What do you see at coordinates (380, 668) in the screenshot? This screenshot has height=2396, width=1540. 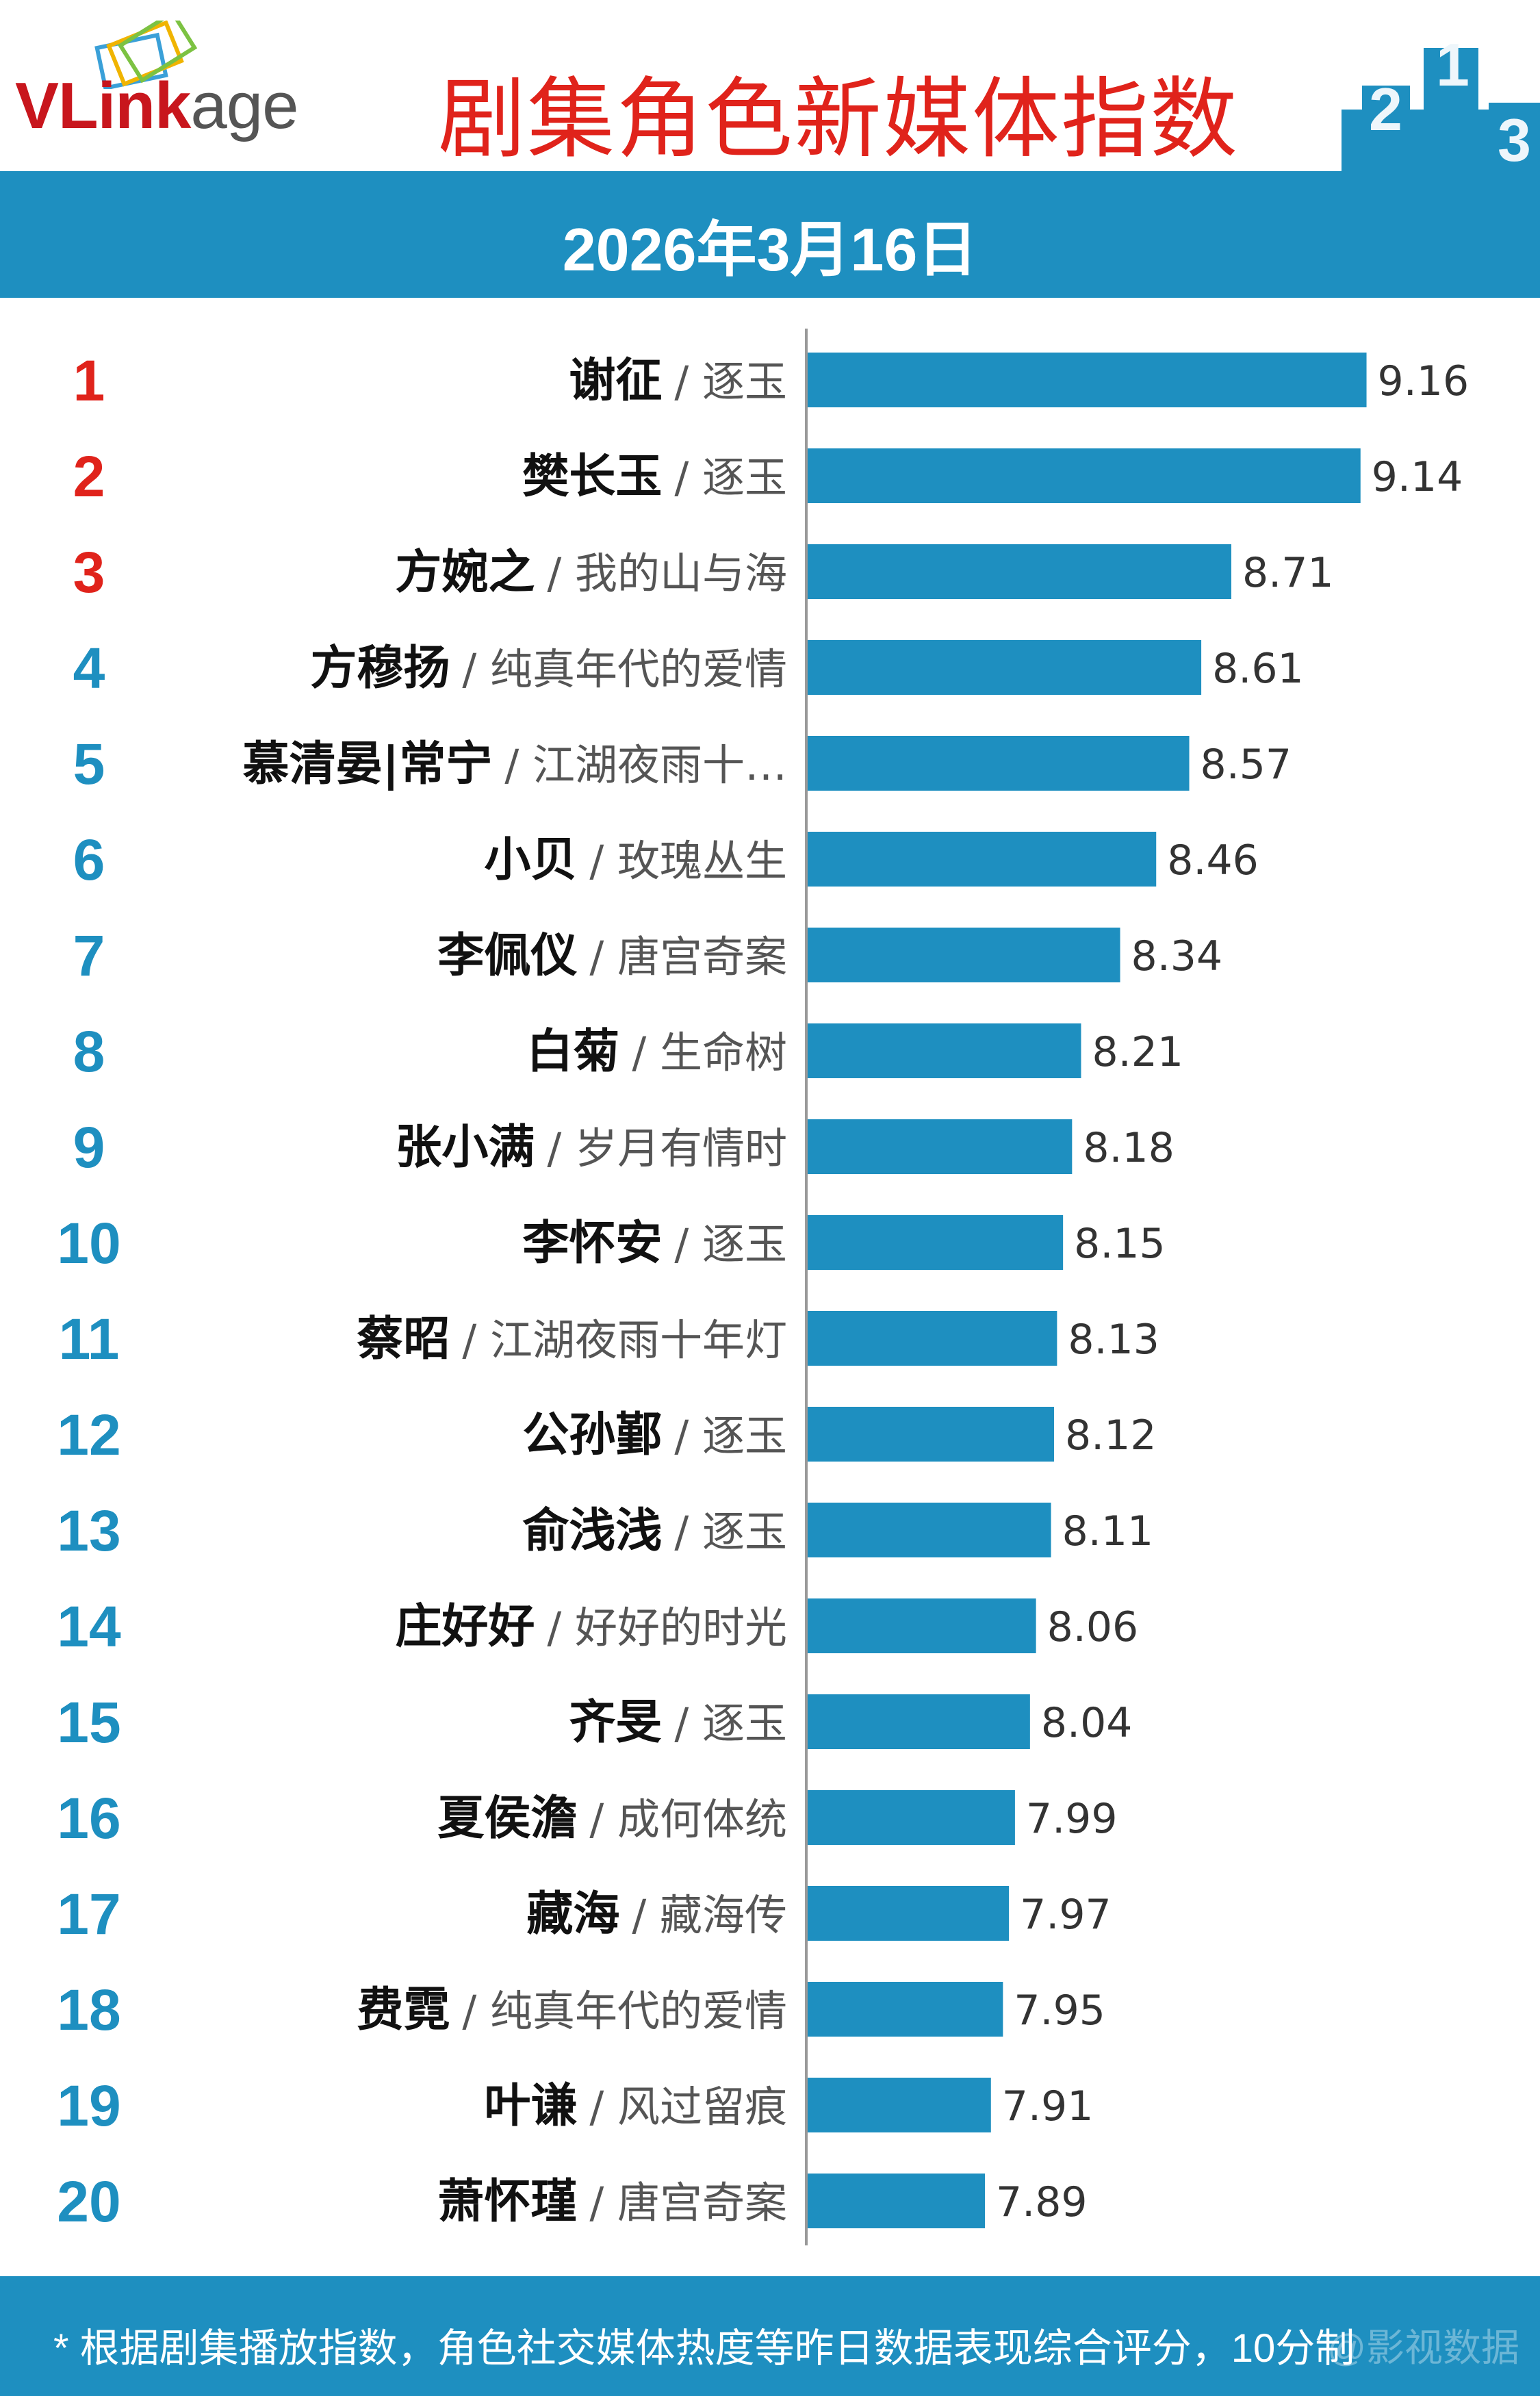 I see `character-name: 方穆扬` at bounding box center [380, 668].